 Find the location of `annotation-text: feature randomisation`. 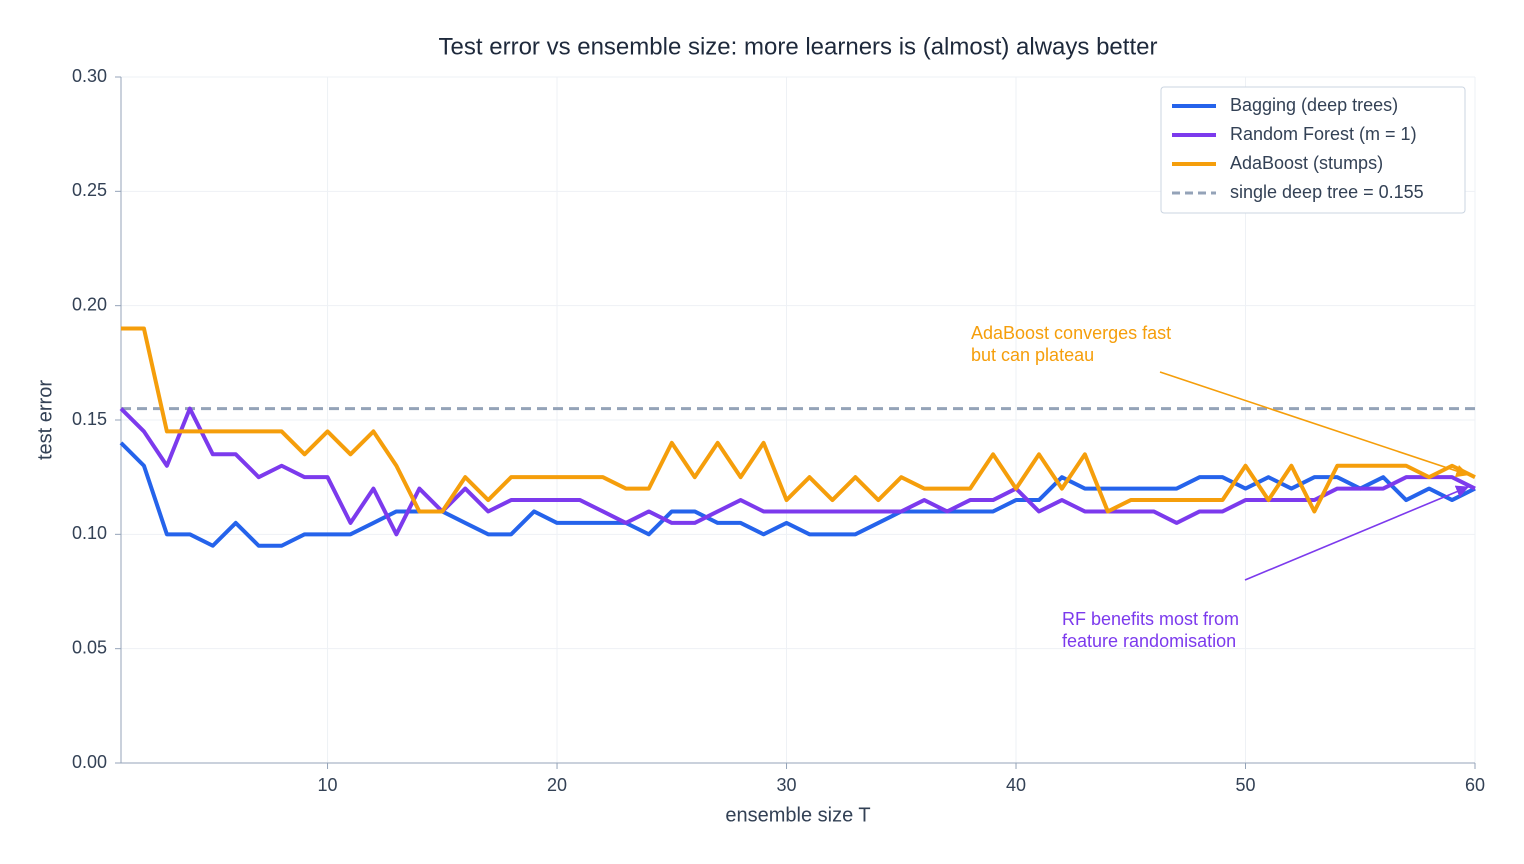

annotation-text: feature randomisation is located at coordinates (1149, 641).